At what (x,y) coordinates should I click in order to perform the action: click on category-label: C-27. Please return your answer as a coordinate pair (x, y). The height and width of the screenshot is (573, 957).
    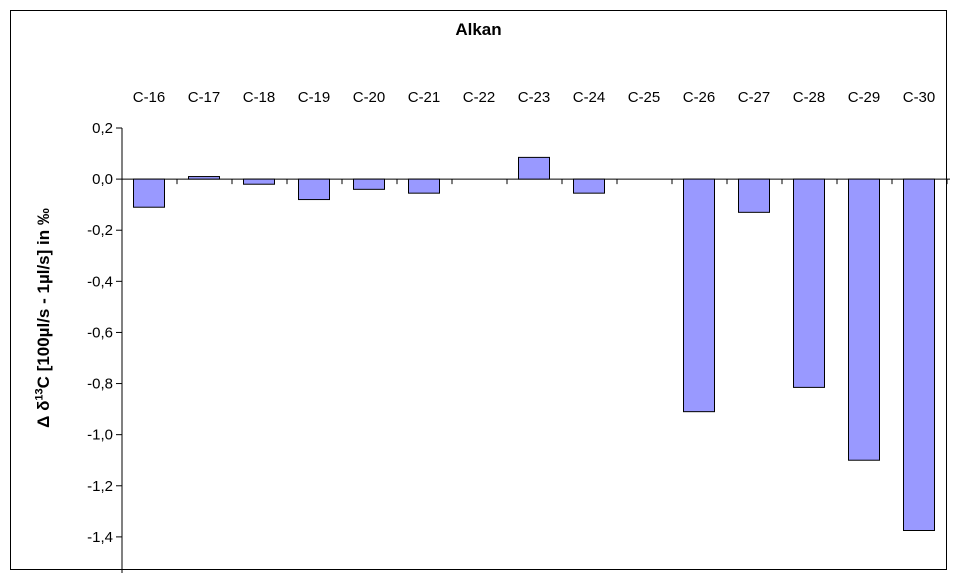
    Looking at the image, I should click on (754, 97).